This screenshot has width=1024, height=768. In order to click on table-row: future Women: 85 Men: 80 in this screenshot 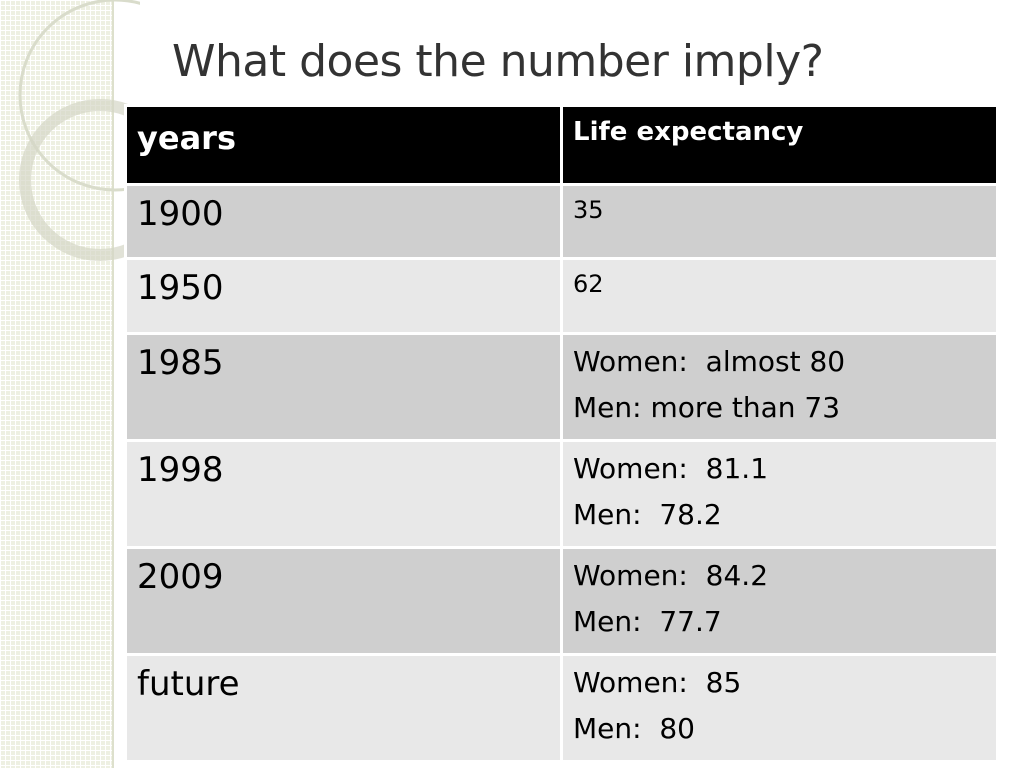, I will do `click(561, 708)`.